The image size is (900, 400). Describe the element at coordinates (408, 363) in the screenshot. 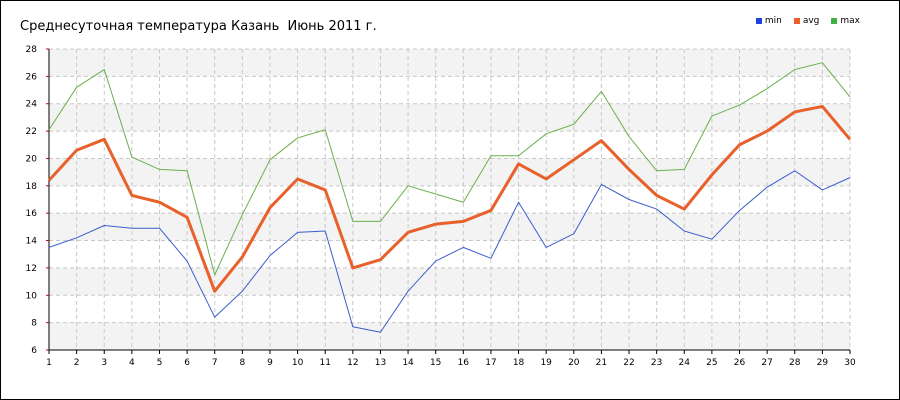

I see `x-tick-label: 14` at that location.